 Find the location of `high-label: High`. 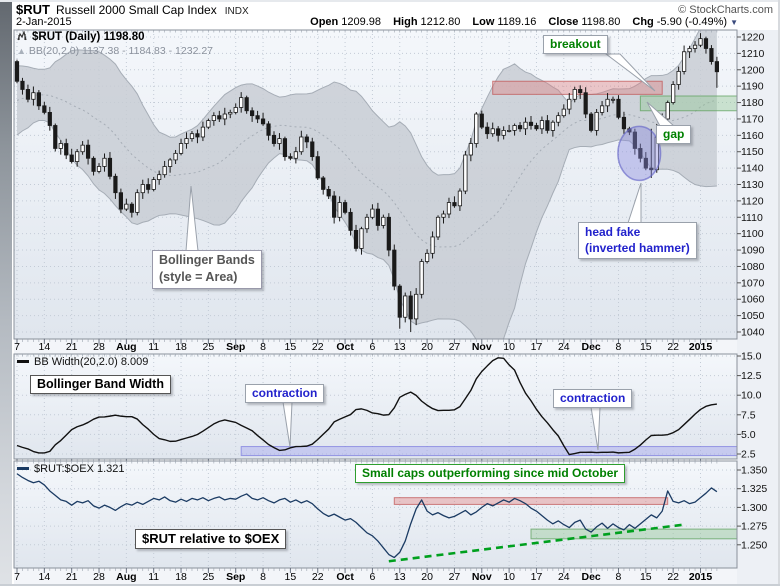

high-label: High is located at coordinates (405, 22).